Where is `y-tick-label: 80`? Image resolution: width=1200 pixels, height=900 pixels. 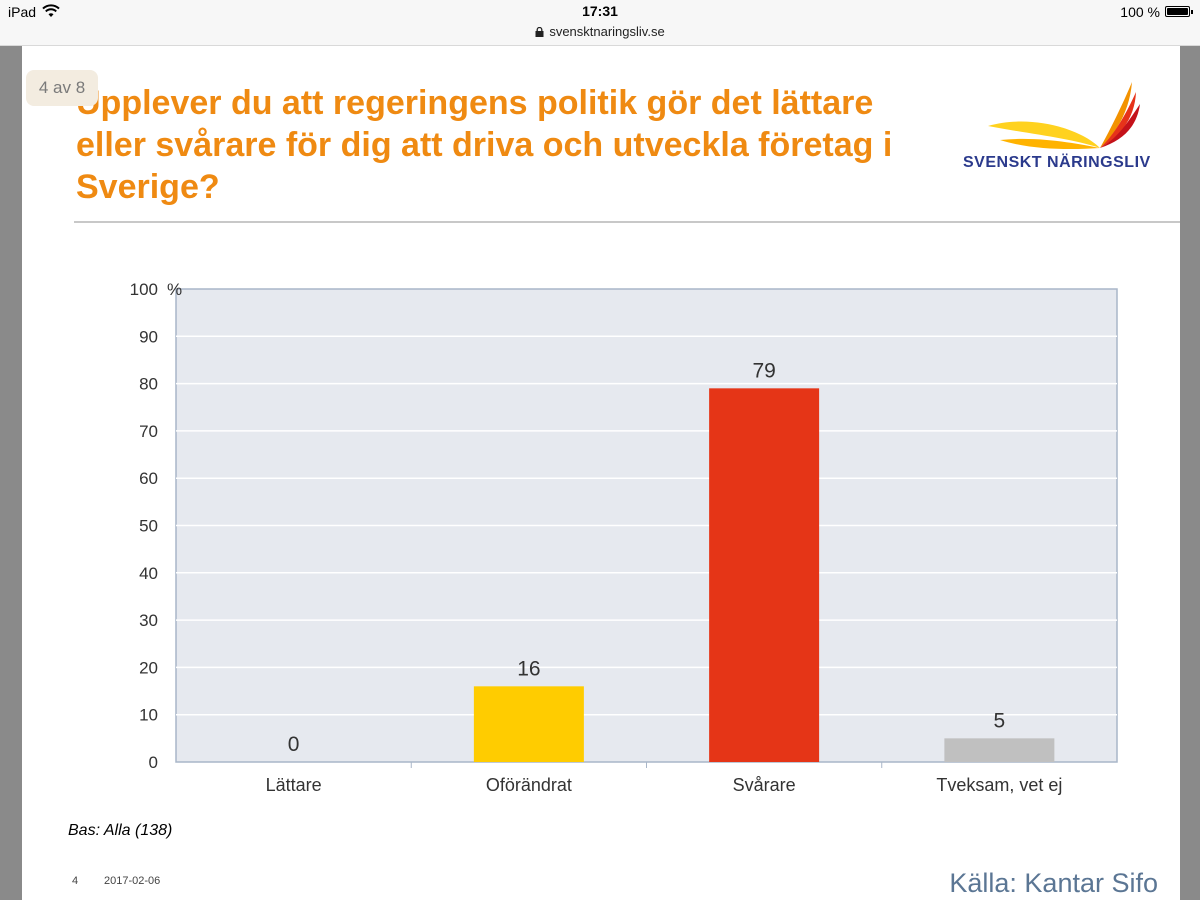 y-tick-label: 80 is located at coordinates (148, 384).